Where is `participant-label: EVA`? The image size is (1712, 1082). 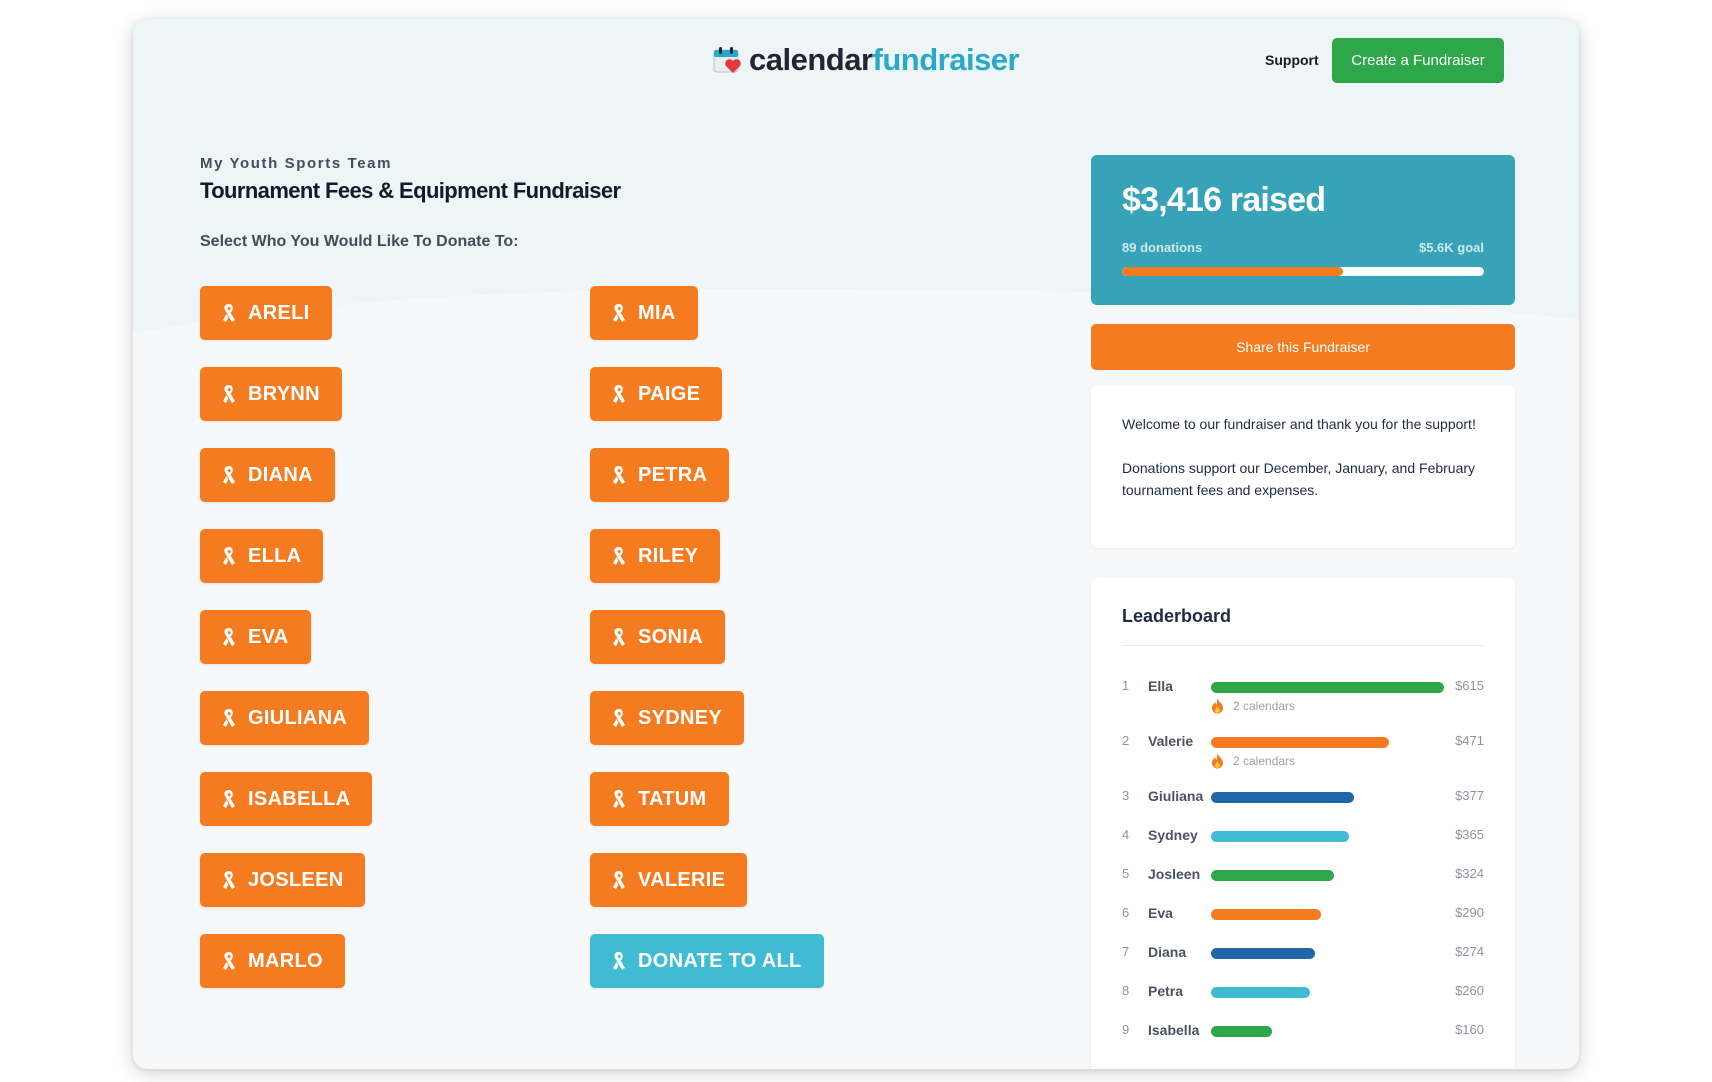 participant-label: EVA is located at coordinates (268, 636).